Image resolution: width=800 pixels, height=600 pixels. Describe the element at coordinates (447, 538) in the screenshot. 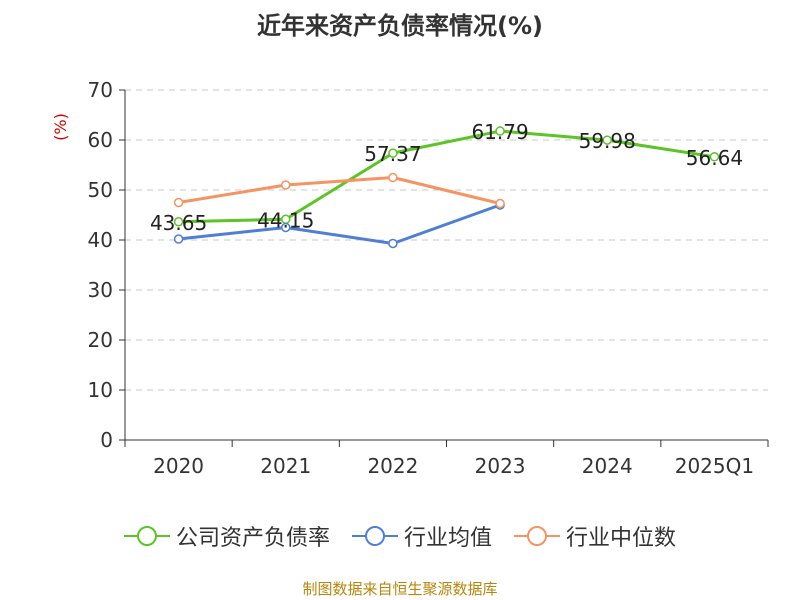

I see `legend-label: 行业均值` at that location.